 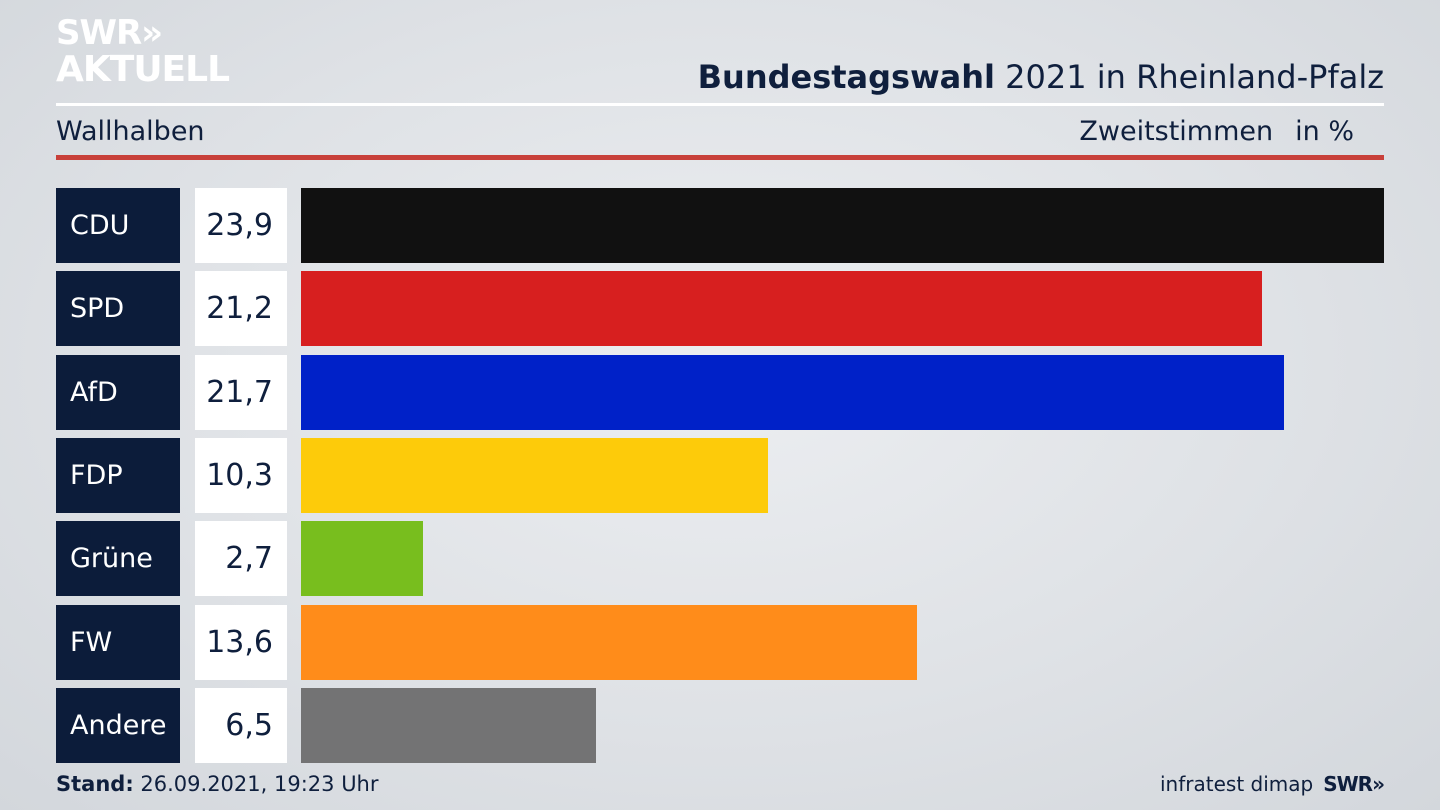 What do you see at coordinates (241, 475) in the screenshot?
I see `value-label: 10,3` at bounding box center [241, 475].